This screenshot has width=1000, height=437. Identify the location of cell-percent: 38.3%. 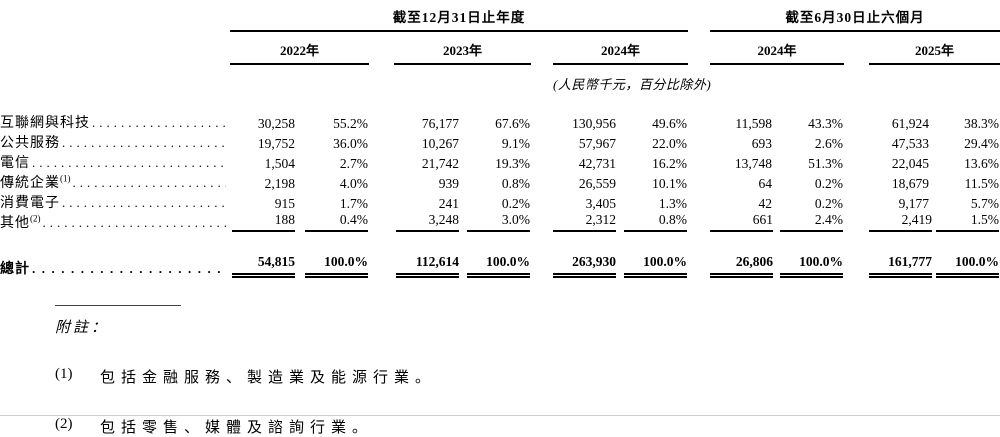
(982, 123).